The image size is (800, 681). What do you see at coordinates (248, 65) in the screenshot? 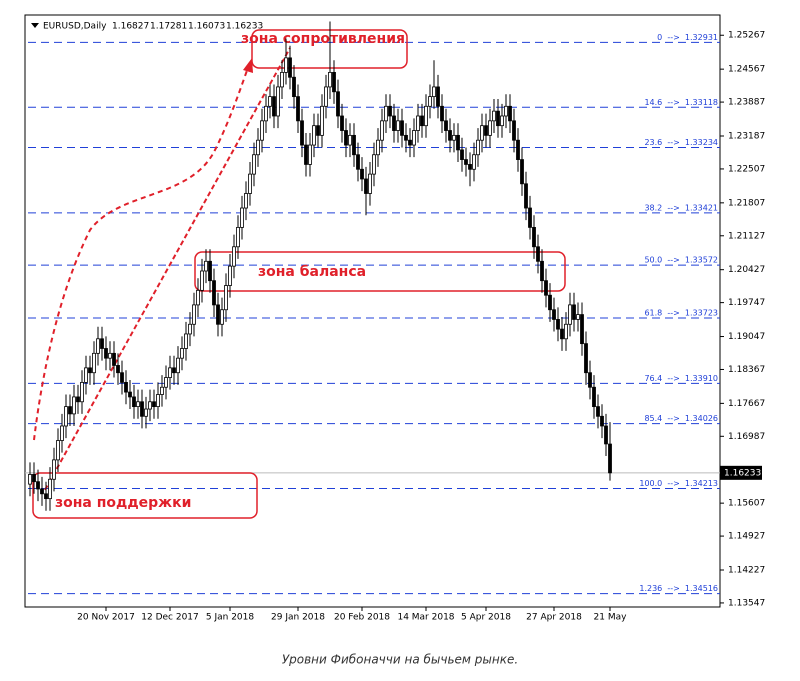
I see `trend-arrowhead` at bounding box center [248, 65].